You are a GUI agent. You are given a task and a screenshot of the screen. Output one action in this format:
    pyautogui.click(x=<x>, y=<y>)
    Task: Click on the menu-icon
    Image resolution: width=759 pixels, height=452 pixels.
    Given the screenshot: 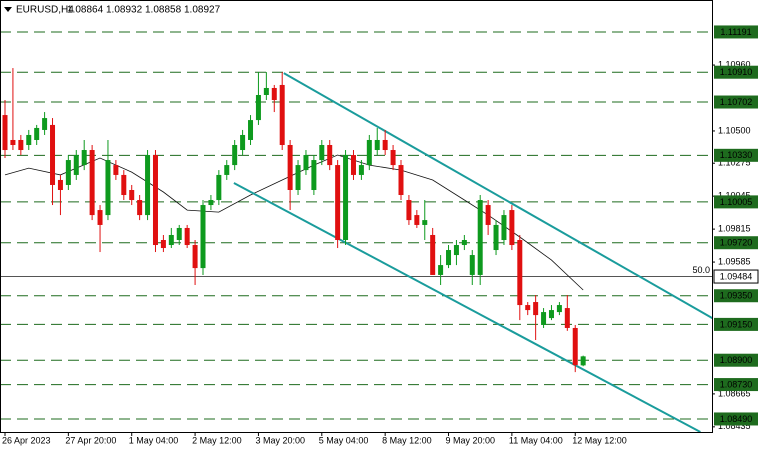 What is the action you would take?
    pyautogui.click(x=8, y=9)
    